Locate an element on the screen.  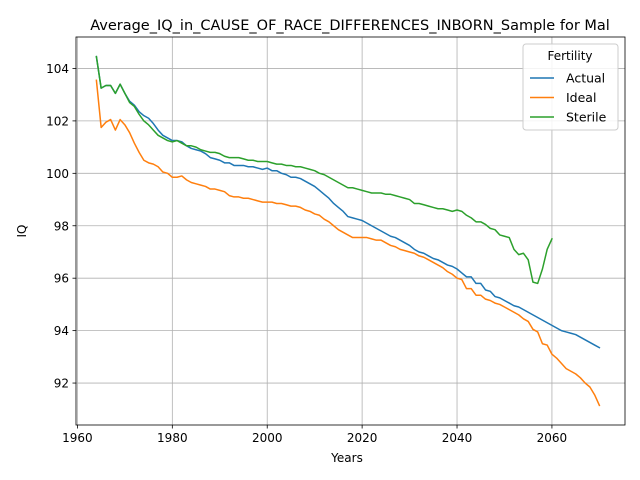
y-tick-label: 104 is located at coordinates (57, 69).